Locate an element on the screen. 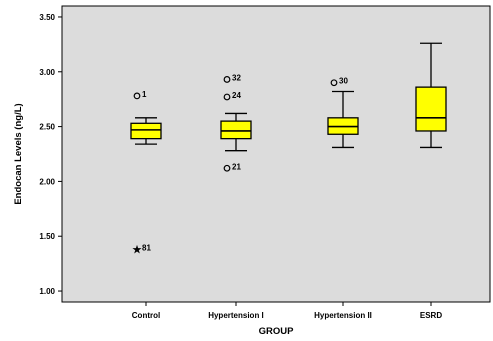 This screenshot has height=341, width=493. y-tick-label: 3.00 is located at coordinates (47, 72).